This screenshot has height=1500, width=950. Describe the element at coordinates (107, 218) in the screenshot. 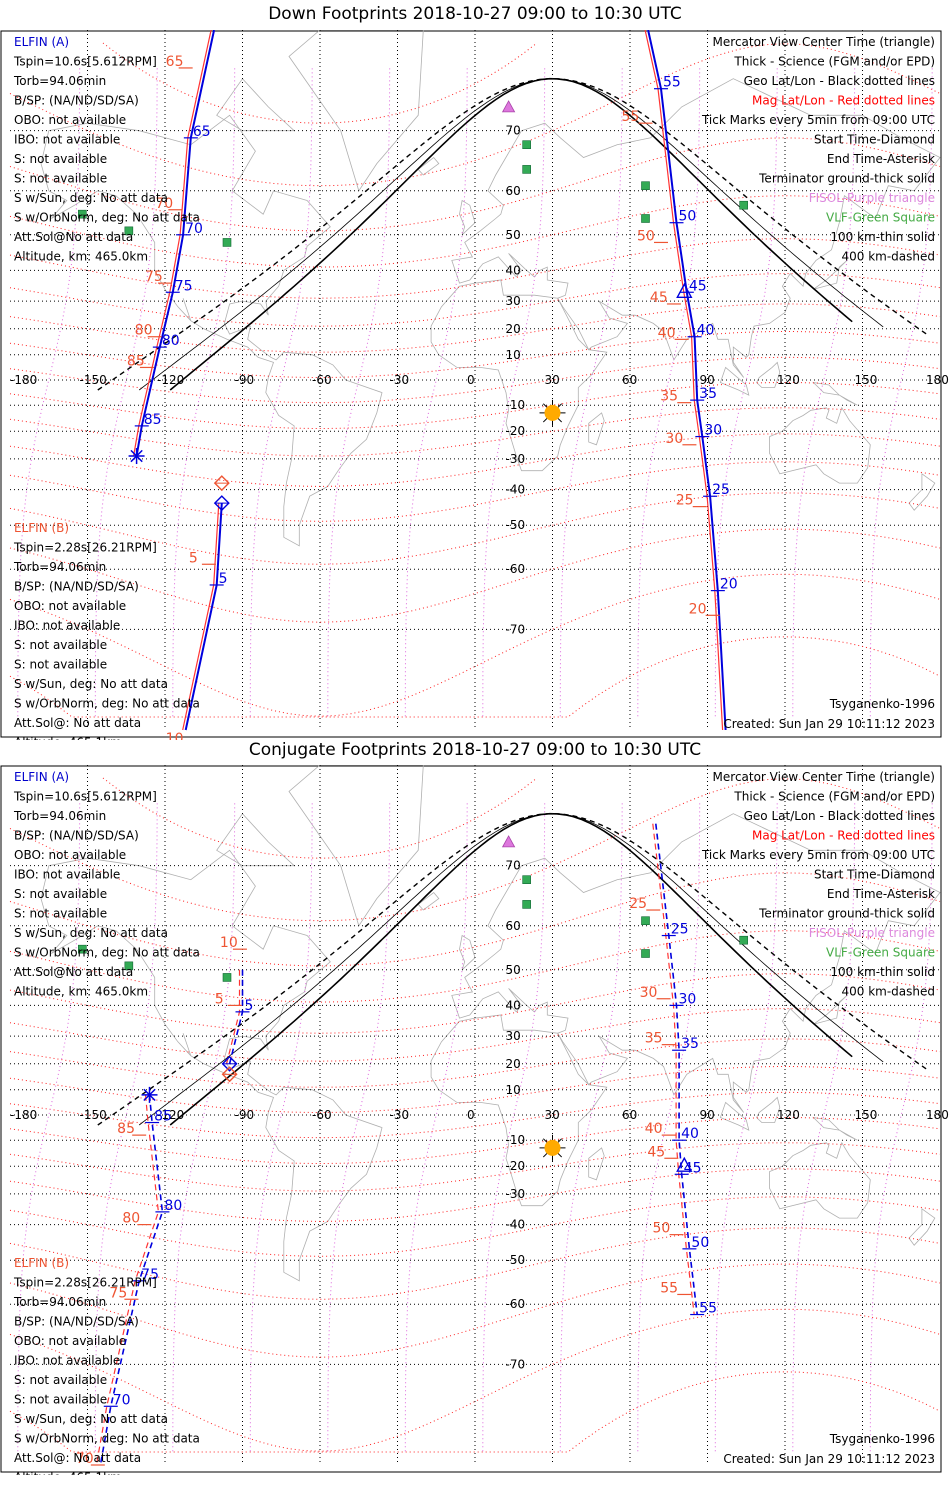

I see `spacecraft-info-line: S w/OrbNorm, deg: No att data` at that location.